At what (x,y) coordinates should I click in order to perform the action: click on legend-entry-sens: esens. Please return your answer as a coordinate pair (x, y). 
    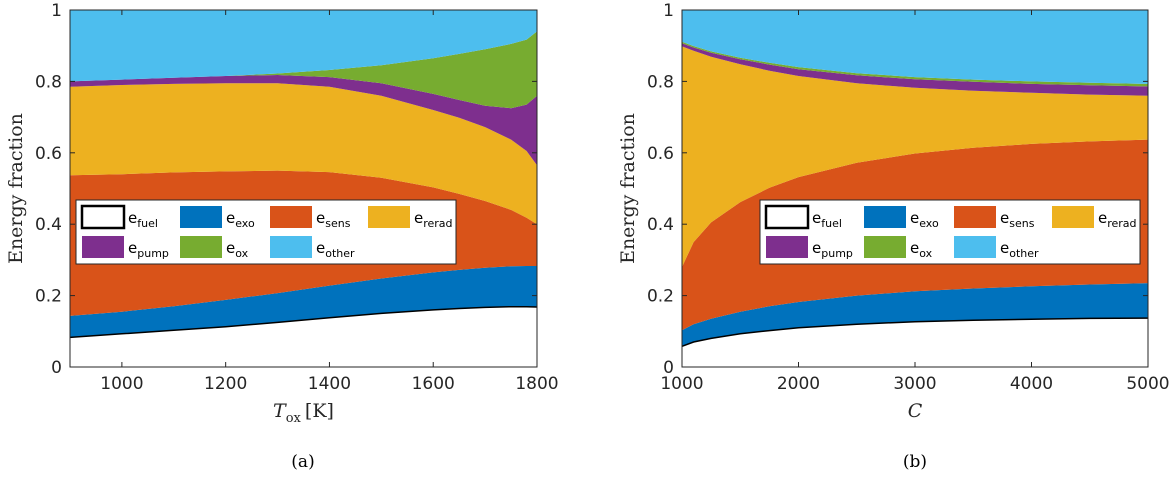
    Looking at the image, I should click on (994, 218).